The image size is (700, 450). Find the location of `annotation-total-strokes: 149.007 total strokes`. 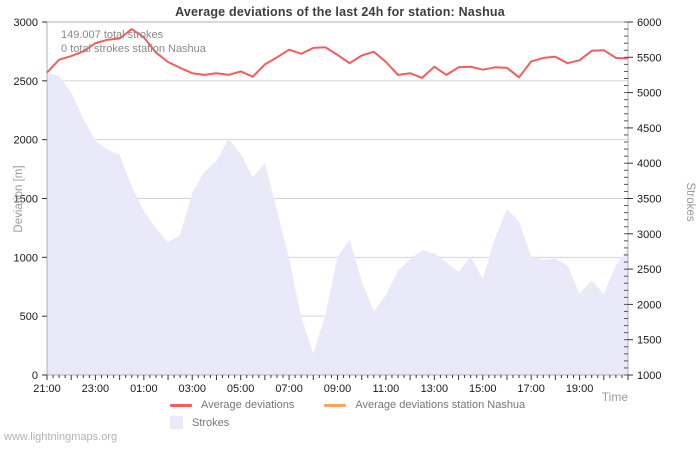

annotation-total-strokes: 149.007 total strokes is located at coordinates (112, 35).